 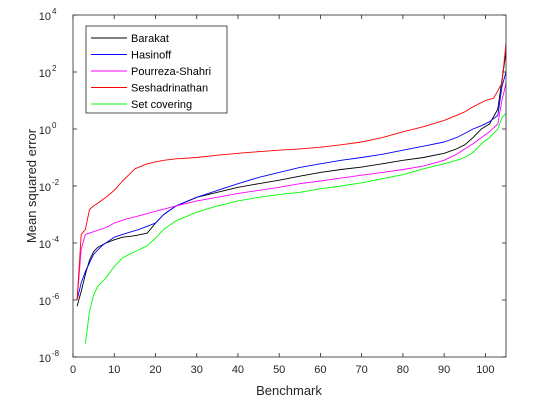 I want to click on x-tick-label: 50, so click(x=279, y=370).